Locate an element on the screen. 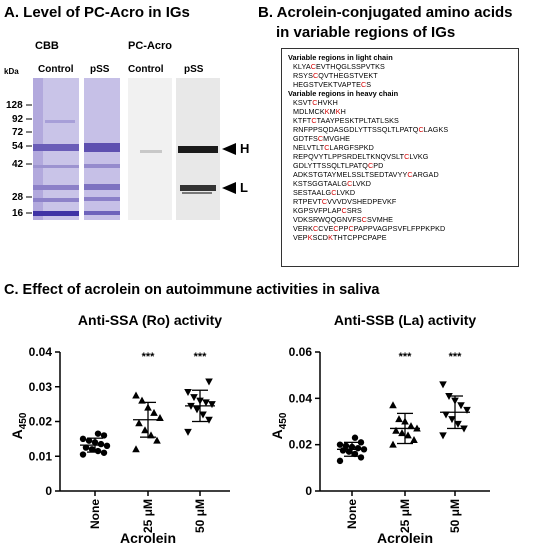  heavy-chain-sequence: REPQVYTLPPSRDELTKNQVSLTCLVKG is located at coordinates (361, 156).